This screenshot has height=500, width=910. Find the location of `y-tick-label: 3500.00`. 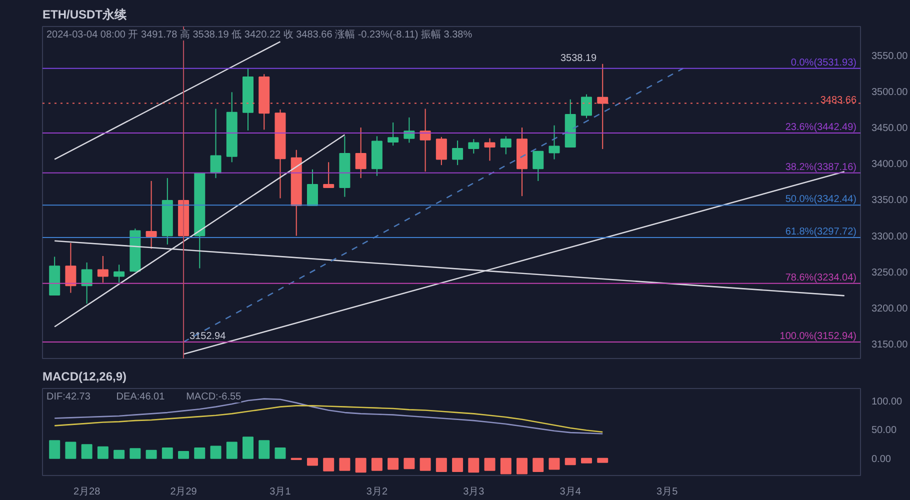

y-tick-label: 3500.00 is located at coordinates (890, 92).